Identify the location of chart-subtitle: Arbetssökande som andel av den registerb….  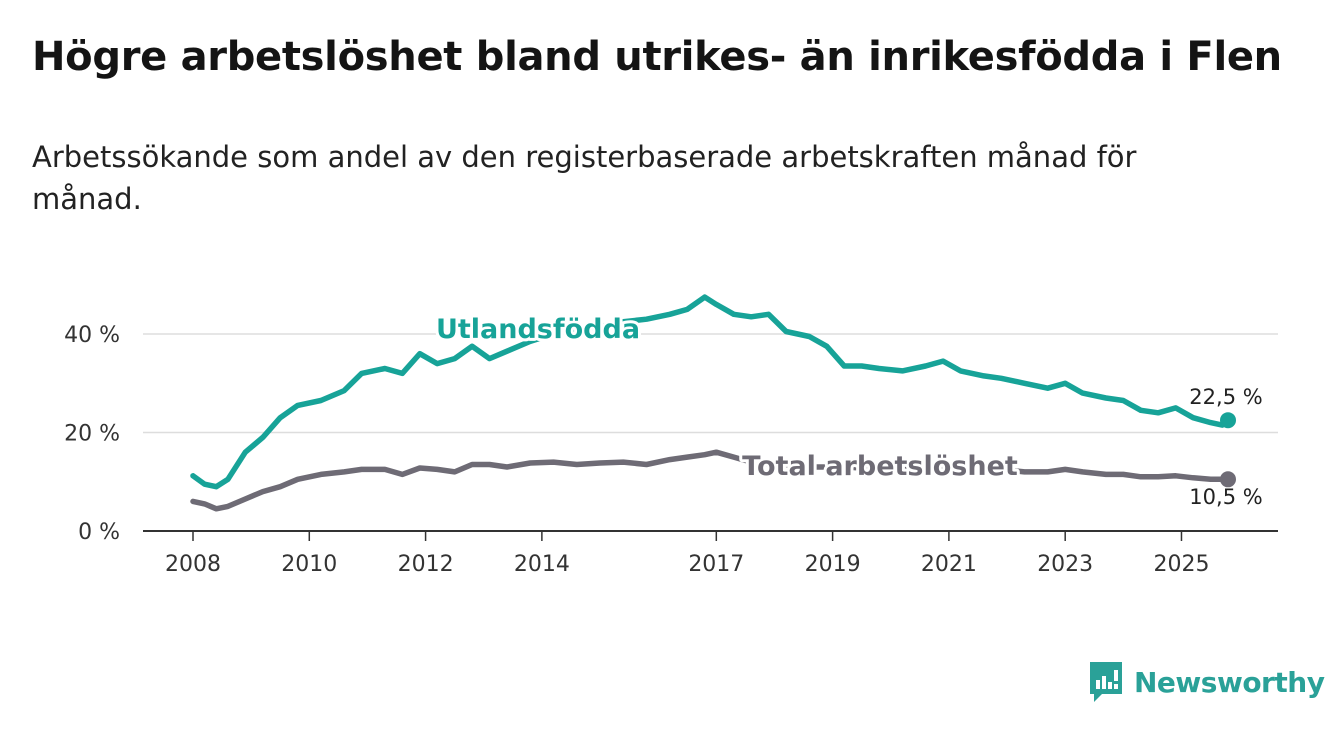
(584, 178).